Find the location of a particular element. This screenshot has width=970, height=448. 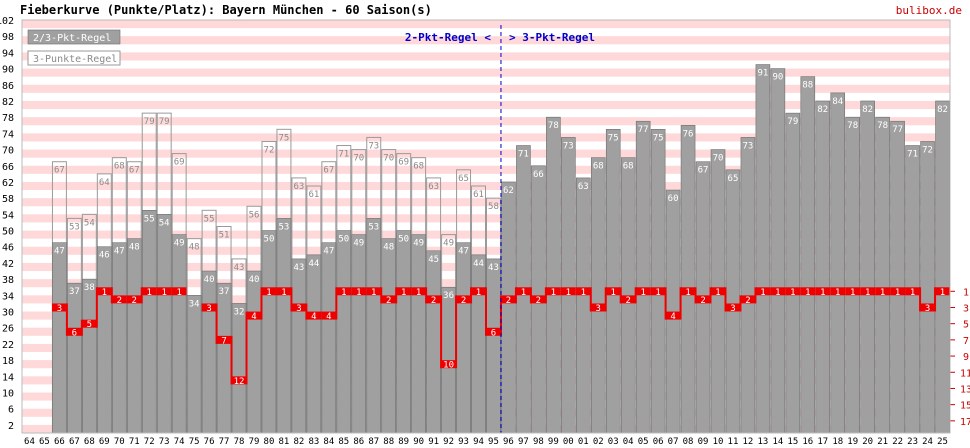

place-tick-label: 7 is located at coordinates (966, 341).